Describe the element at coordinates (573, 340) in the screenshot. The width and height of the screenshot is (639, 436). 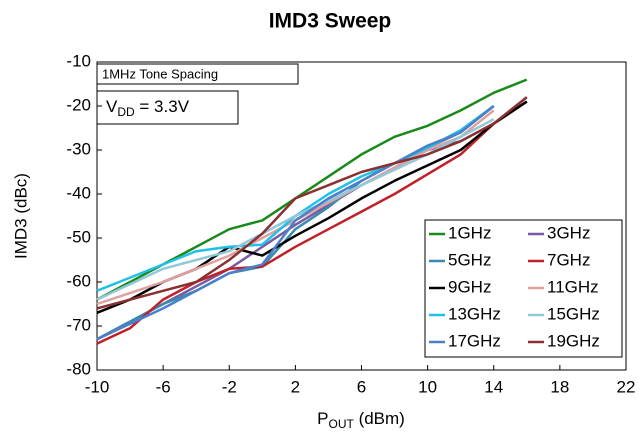
I see `legend-label: 19GHz` at that location.